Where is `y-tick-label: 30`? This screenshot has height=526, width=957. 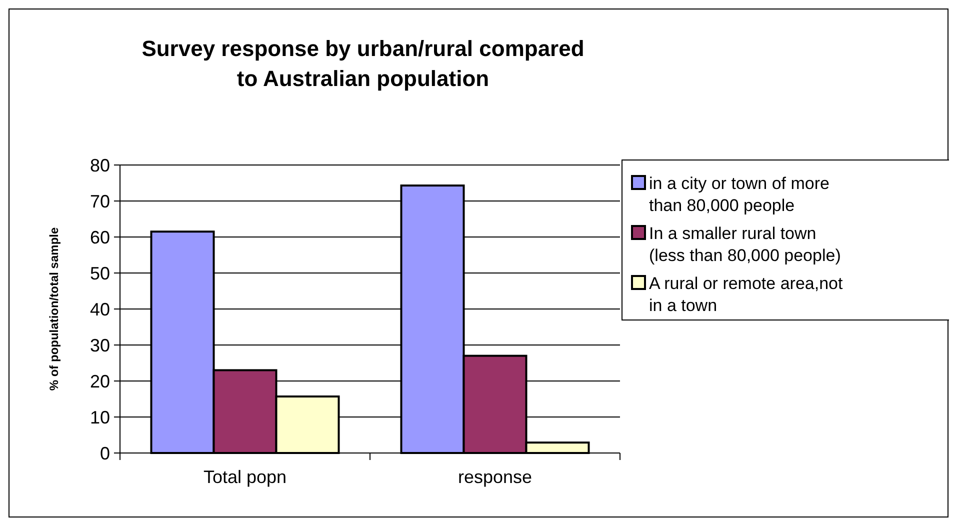
y-tick-label: 30 is located at coordinates (100, 345).